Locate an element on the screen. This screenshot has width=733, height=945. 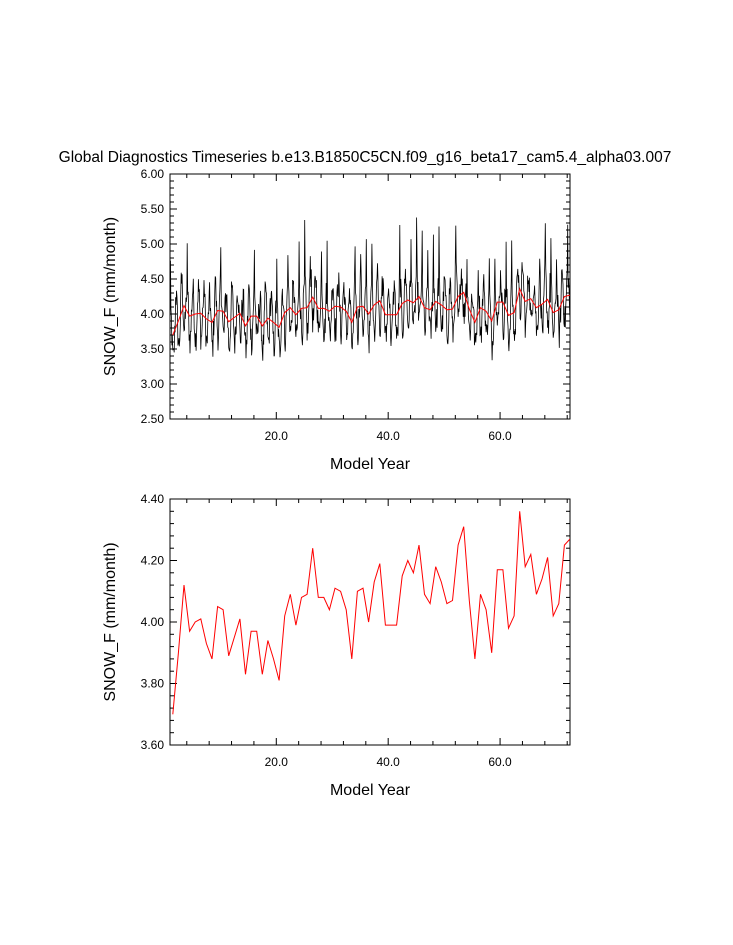
y-tick-label: 3.60 is located at coordinates (153, 745).